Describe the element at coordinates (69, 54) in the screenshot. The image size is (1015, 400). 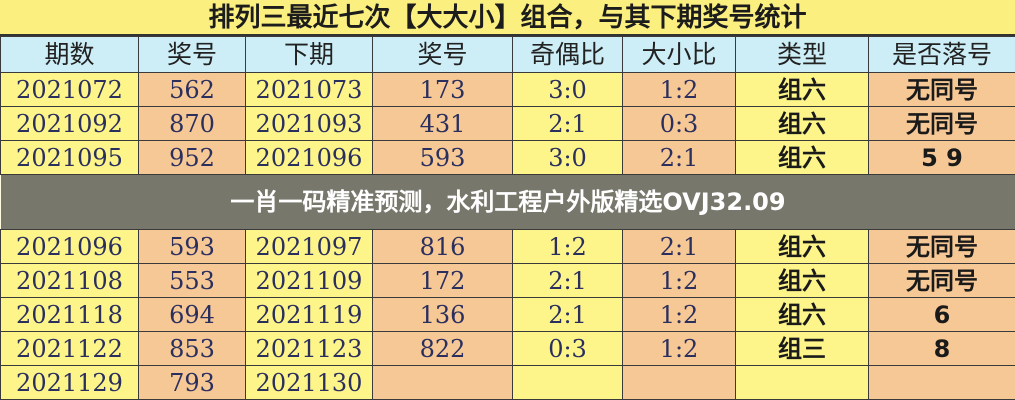
I see `header-col-issue: 期数` at that location.